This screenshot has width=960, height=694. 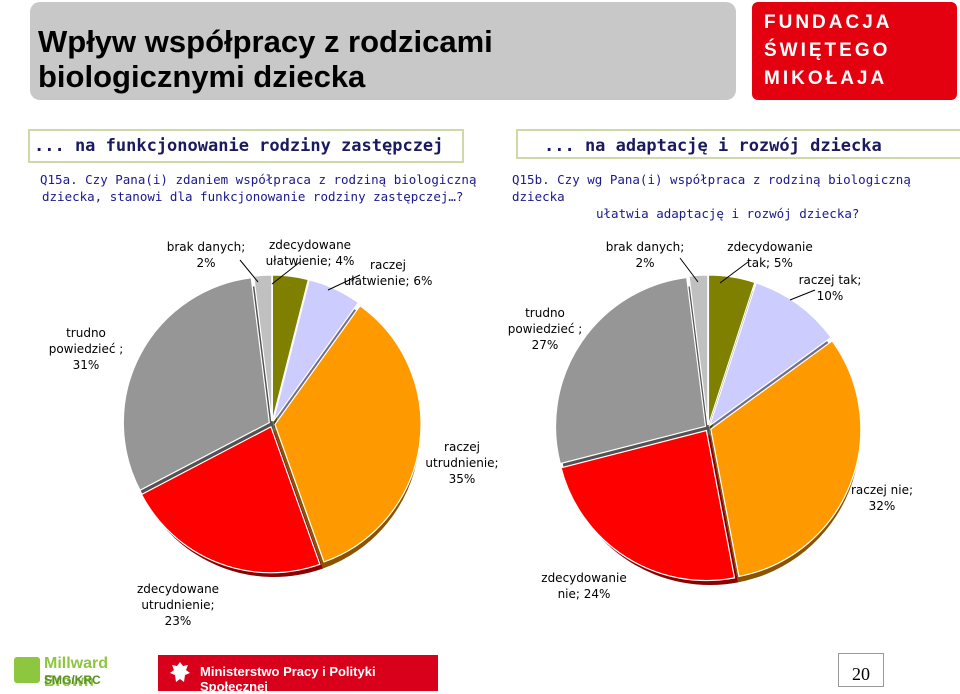 I want to click on page-number: 20, so click(x=861, y=670).